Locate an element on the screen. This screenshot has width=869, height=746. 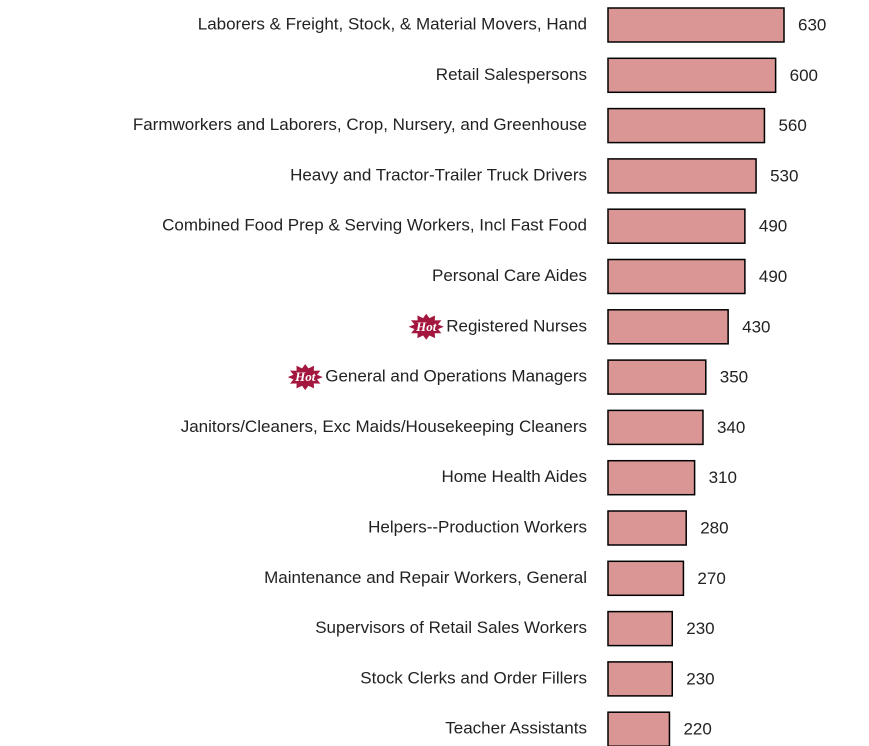
value-label: 350 is located at coordinates (734, 377).